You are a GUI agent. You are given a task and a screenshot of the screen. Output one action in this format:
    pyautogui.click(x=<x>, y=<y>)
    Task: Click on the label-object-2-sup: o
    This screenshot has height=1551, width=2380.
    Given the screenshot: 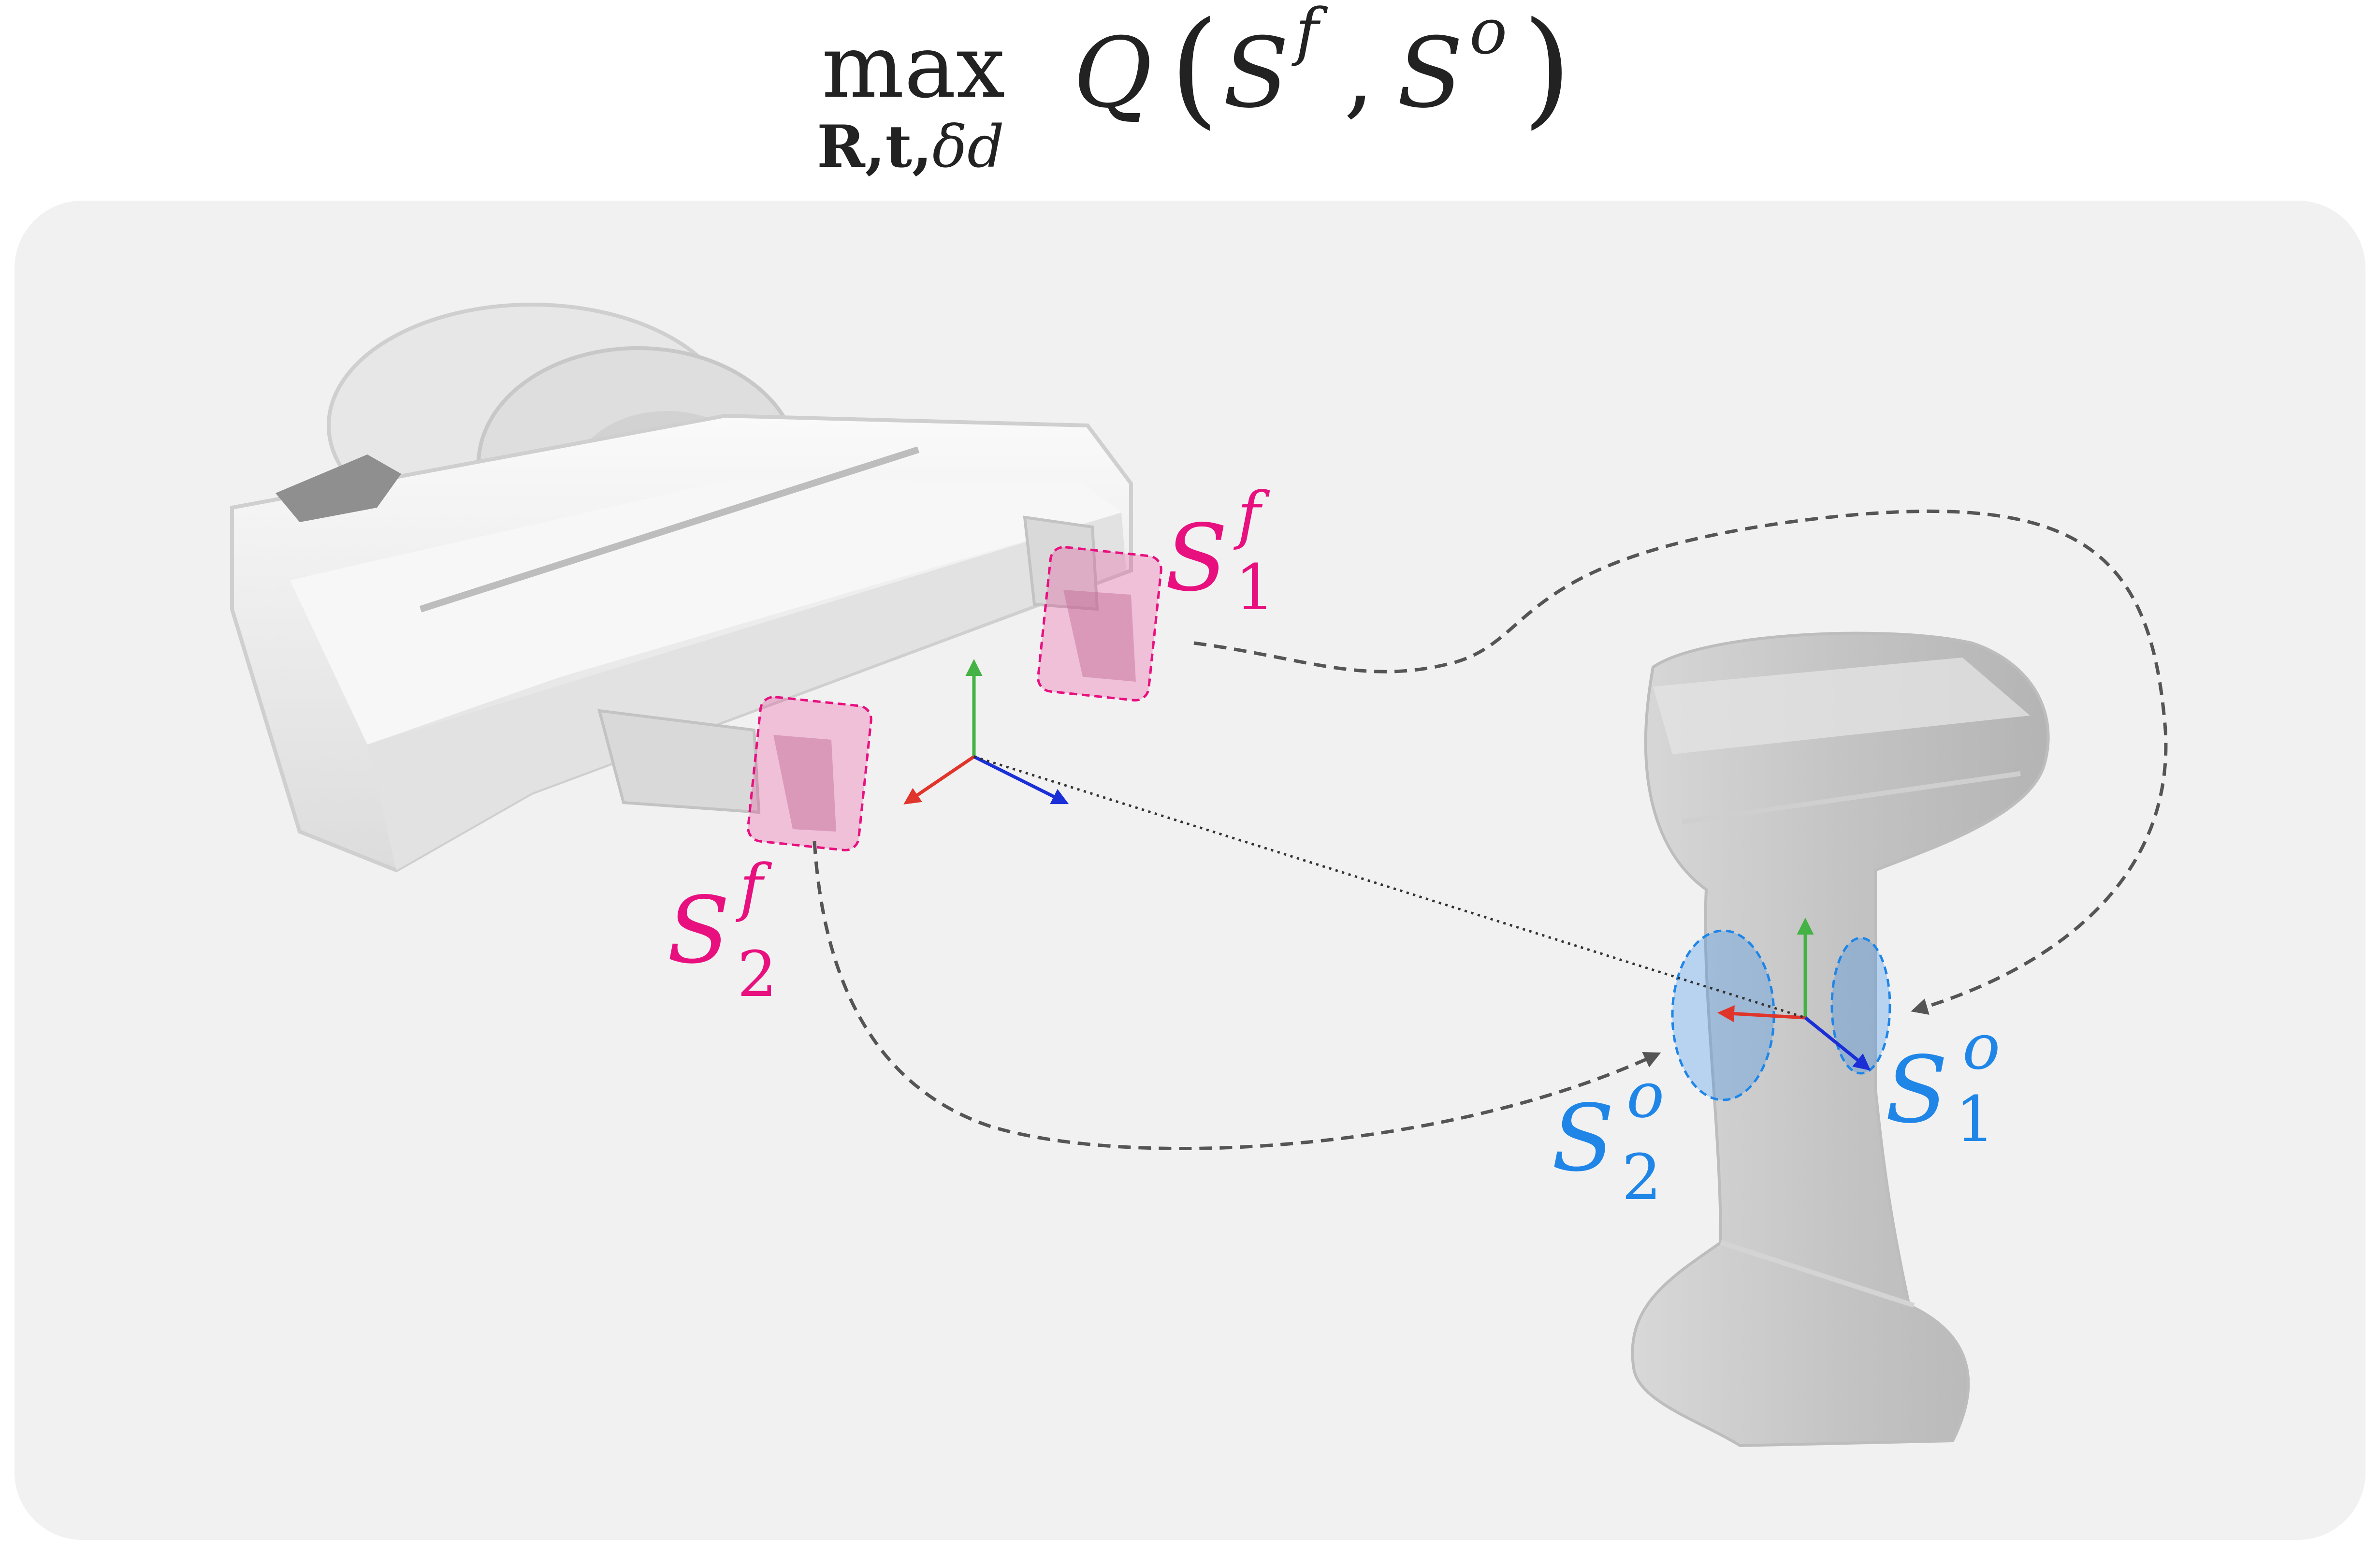 What is the action you would take?
    pyautogui.click(x=1645, y=1095)
    